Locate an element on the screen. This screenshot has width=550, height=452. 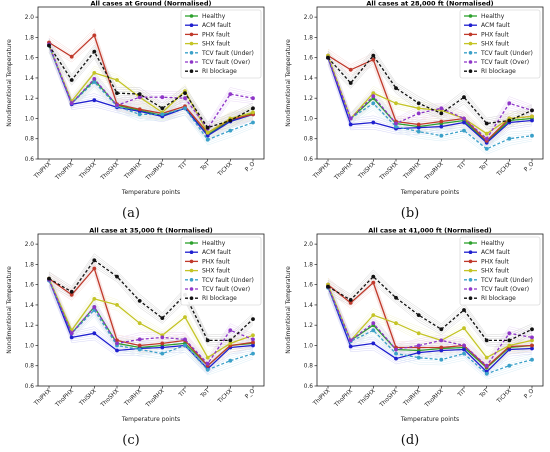
panel-label: (a) is located at coordinates (131, 213).